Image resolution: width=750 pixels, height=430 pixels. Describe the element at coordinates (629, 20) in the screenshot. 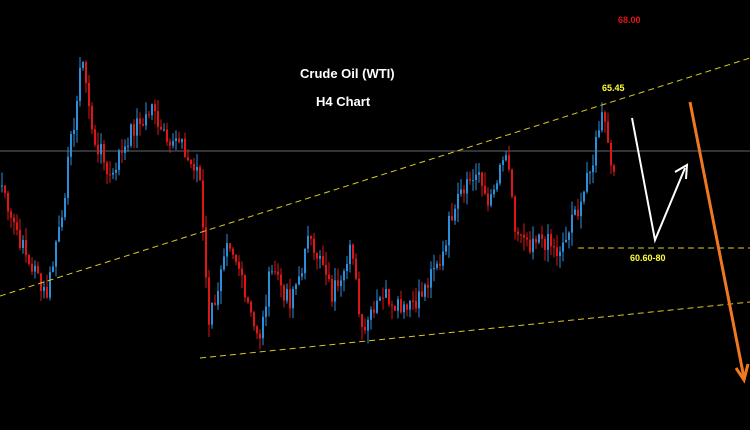

I see `upper-target-label: 68.00` at that location.